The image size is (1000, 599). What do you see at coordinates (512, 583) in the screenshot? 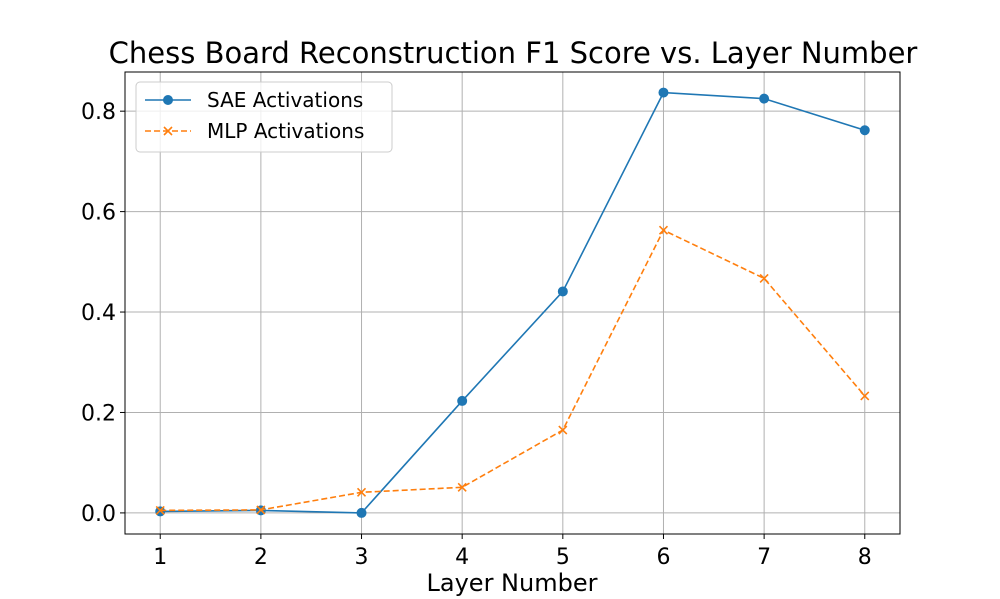
I see `x-axis-label: Layer Number` at bounding box center [512, 583].